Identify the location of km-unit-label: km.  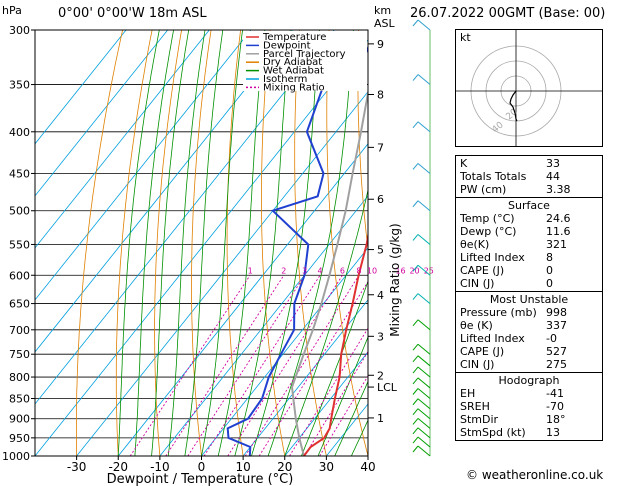
(383, 10).